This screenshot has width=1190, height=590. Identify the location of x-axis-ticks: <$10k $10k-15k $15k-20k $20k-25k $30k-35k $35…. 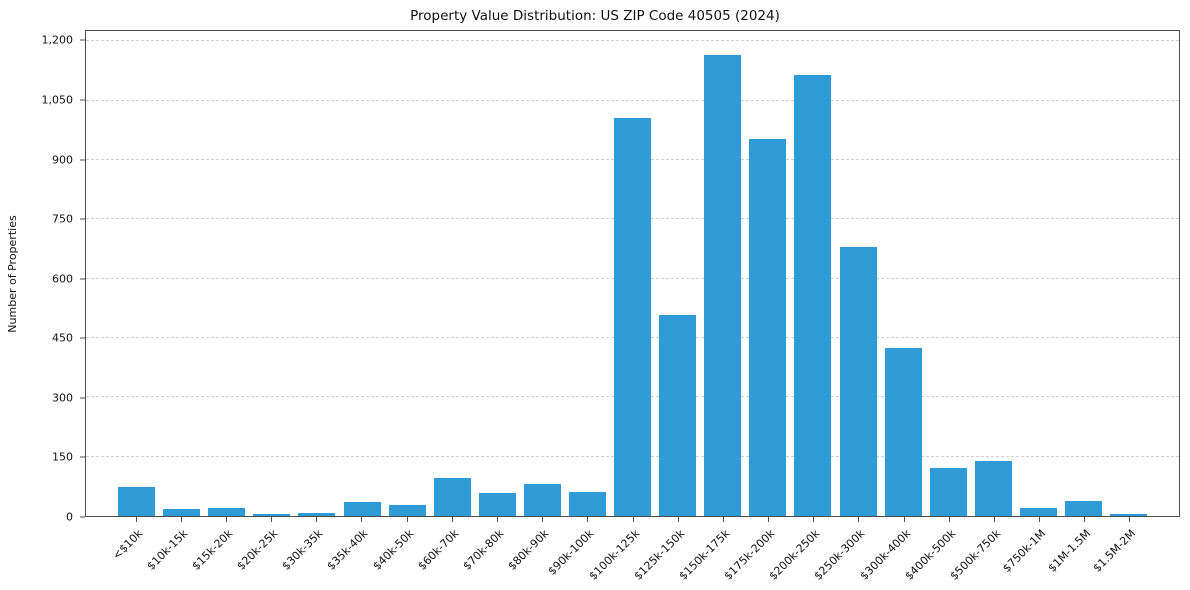
(632, 553).